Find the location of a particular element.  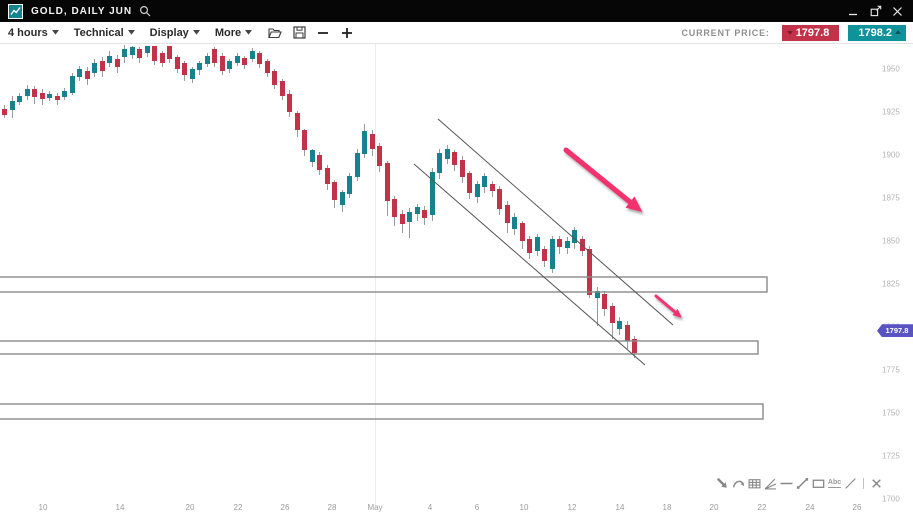

price-up-arrow-icon is located at coordinates (898, 31).